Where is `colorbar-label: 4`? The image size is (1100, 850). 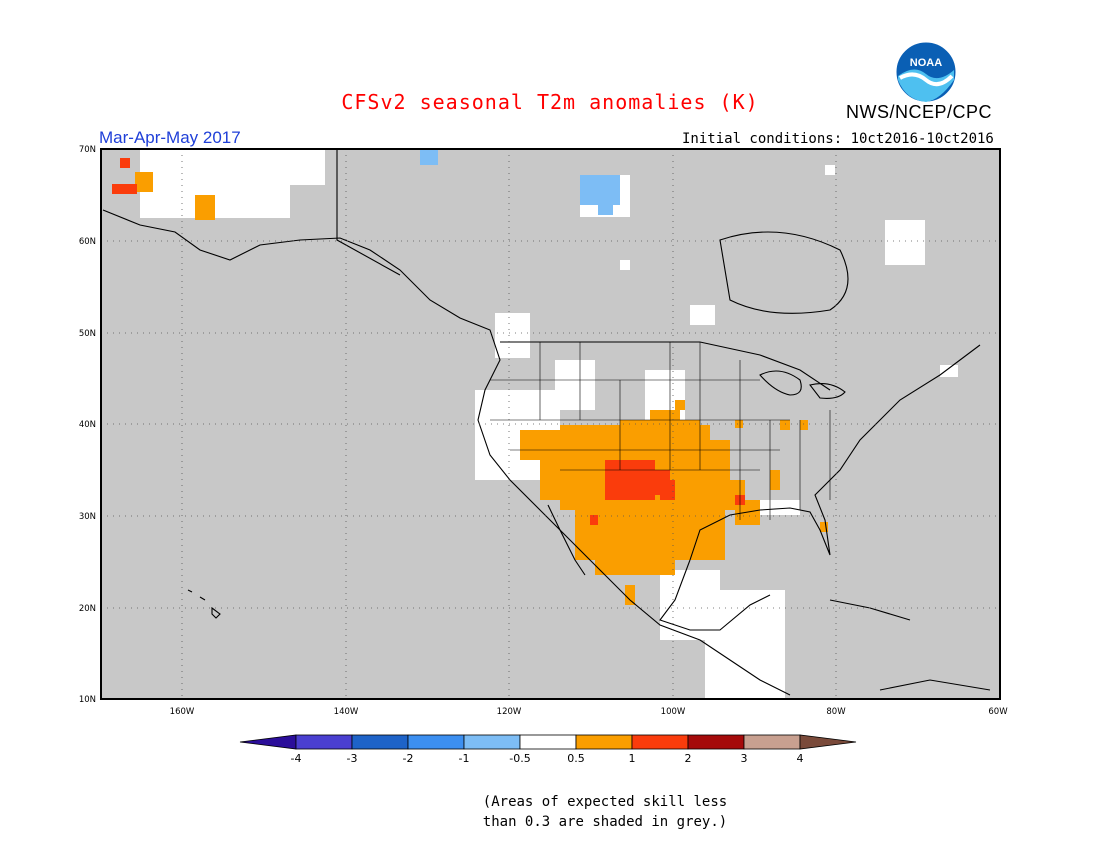 colorbar-label: 4 is located at coordinates (800, 758).